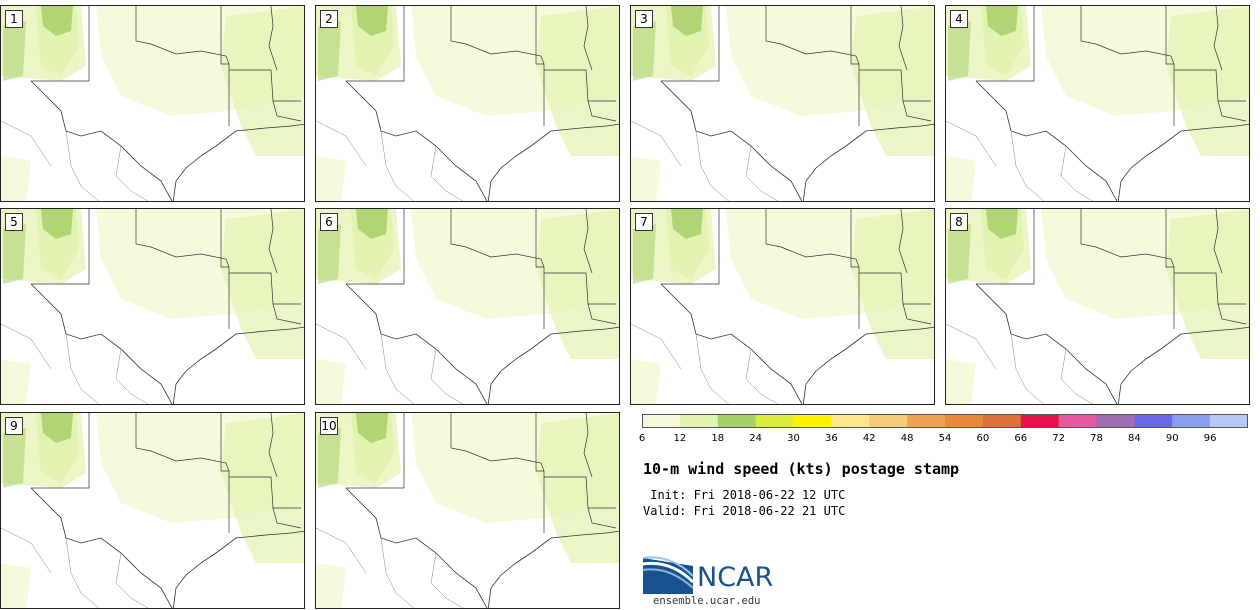 The image size is (1260, 610). I want to click on member-panel: 9, so click(152, 510).